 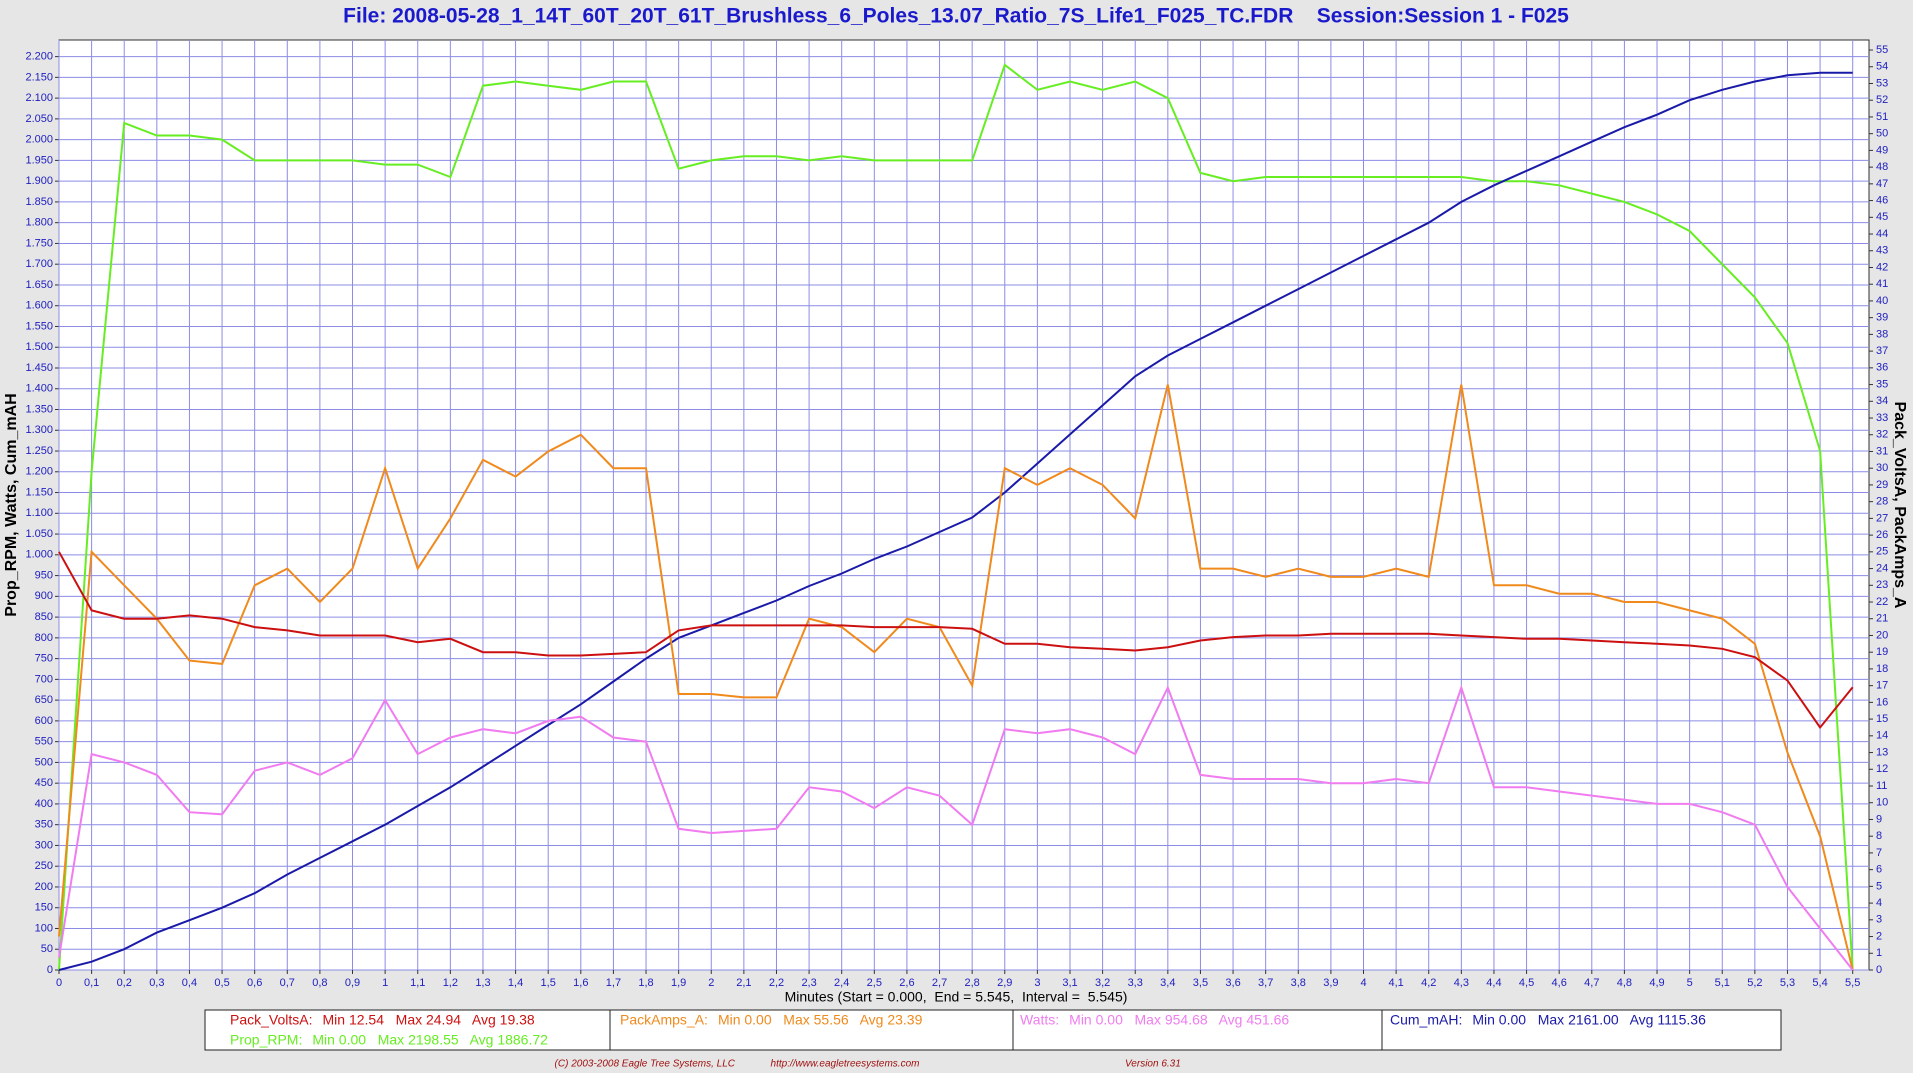 I want to click on y2-tick-label: 27, so click(x=1882, y=518).